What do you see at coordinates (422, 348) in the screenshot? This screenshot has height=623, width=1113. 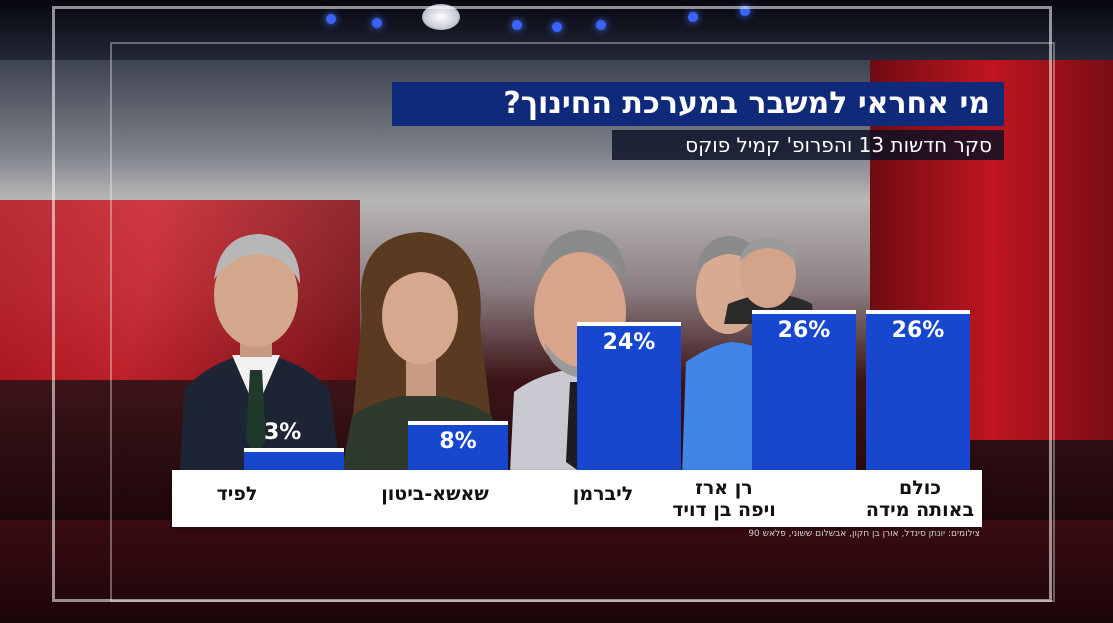 I see `portrait-photo-shasha-biton` at bounding box center [422, 348].